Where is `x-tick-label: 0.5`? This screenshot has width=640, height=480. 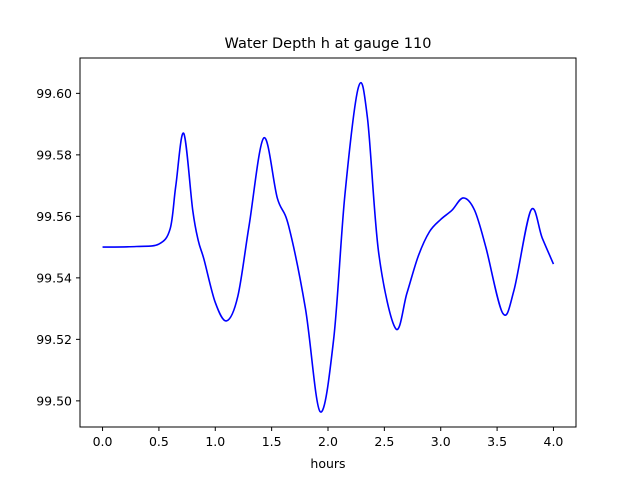
x-tick-label: 0.5 is located at coordinates (159, 441).